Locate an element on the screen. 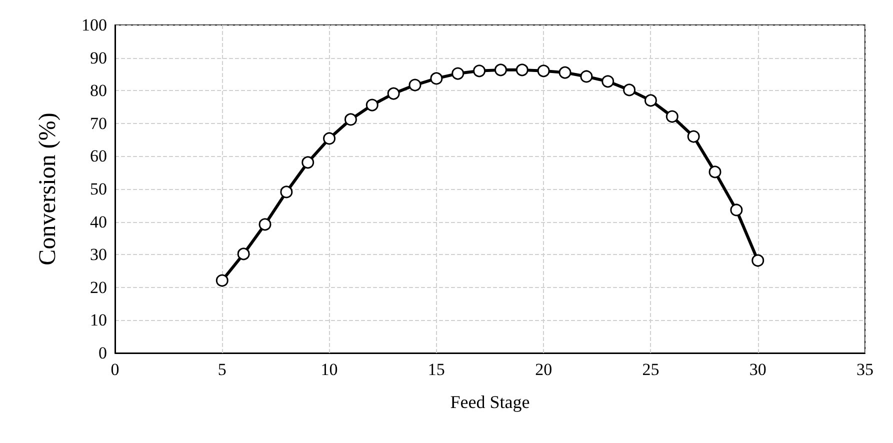 Image resolution: width=893 pixels, height=443 pixels. x-tick-label: 35 is located at coordinates (865, 369).